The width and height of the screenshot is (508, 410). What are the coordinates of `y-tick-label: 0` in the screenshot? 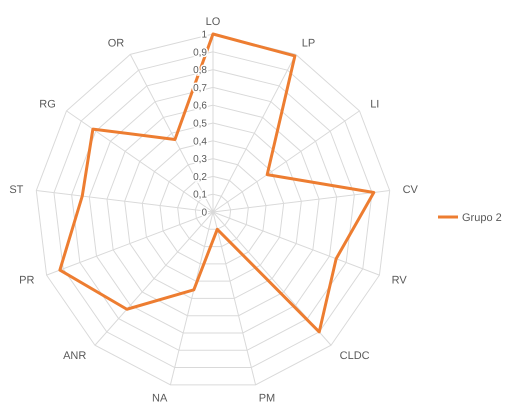 It's located at (204, 213).